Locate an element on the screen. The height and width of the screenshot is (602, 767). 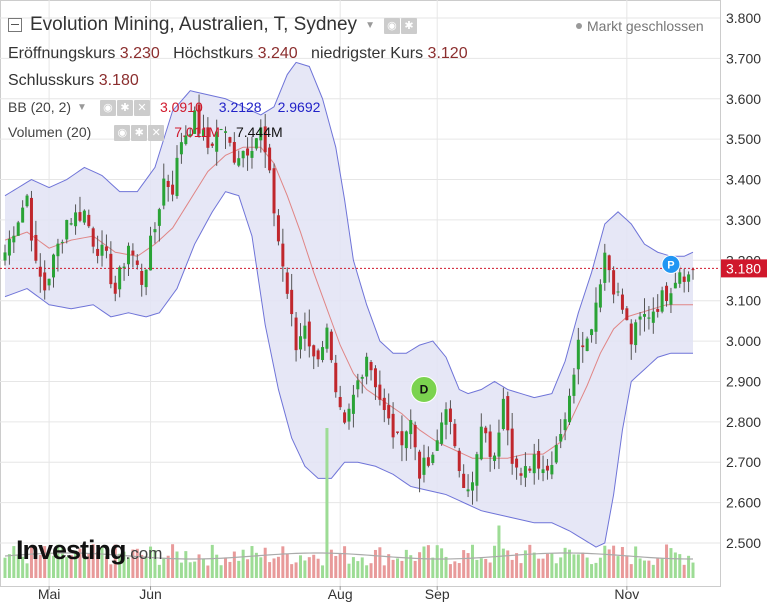
y-tick-label: 2.700 is located at coordinates (743, 462).